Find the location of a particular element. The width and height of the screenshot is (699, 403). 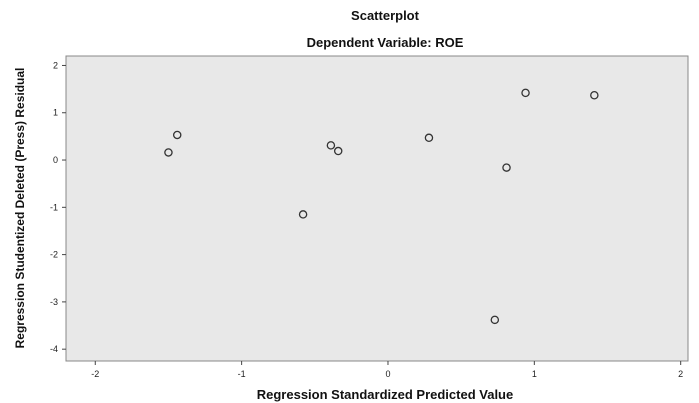

x-axis: -2 -1 0 1 2 is located at coordinates (387, 370).